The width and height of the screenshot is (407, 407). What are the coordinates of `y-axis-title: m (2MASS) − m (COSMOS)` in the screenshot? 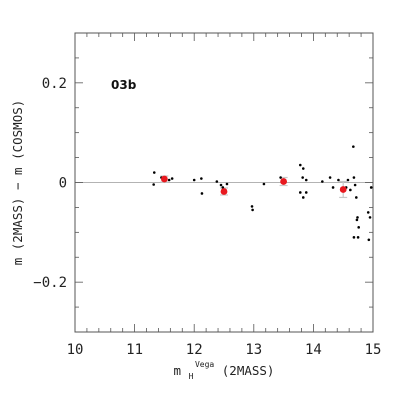 It's located at (17, 183).